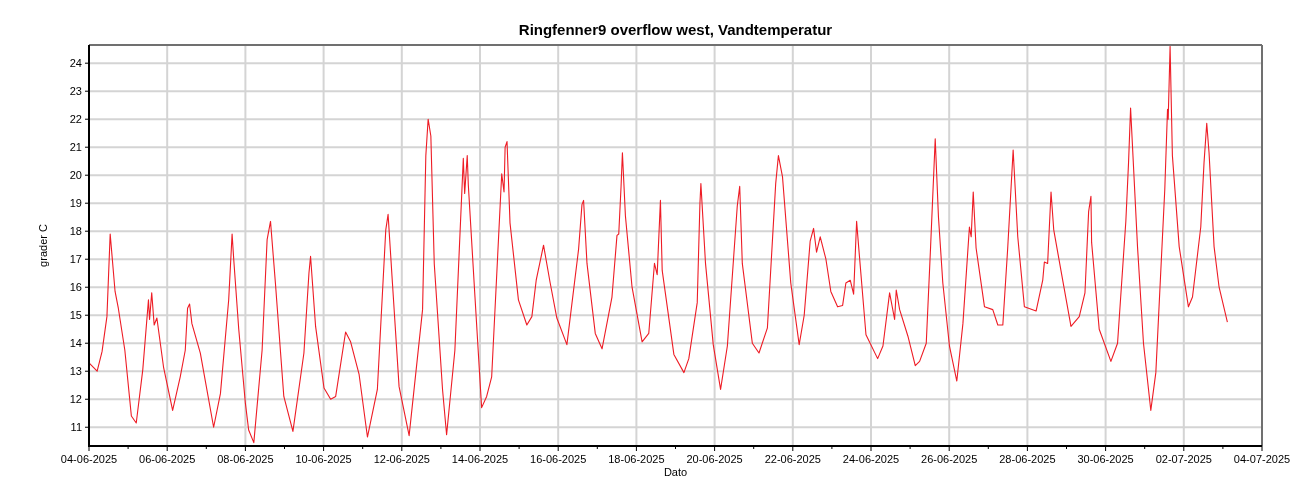  Describe the element at coordinates (401, 459) in the screenshot. I see `x-tick-label: 12-06-2025` at that location.